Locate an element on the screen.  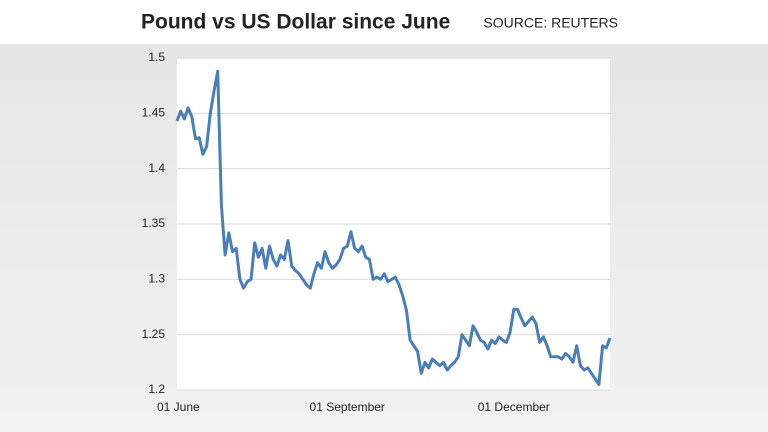
source: SOURCE: REUTERS is located at coordinates (550, 23).